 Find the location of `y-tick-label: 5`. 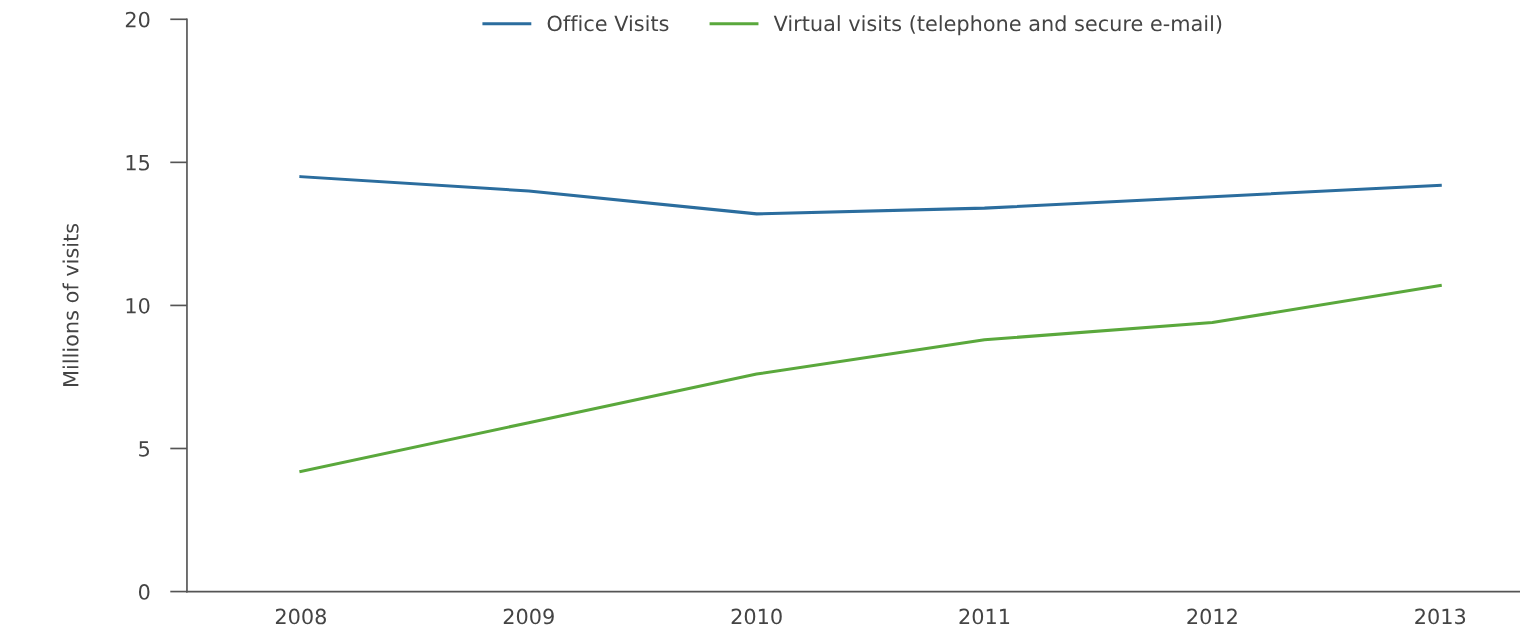

y-tick-label: 5 is located at coordinates (144, 449).